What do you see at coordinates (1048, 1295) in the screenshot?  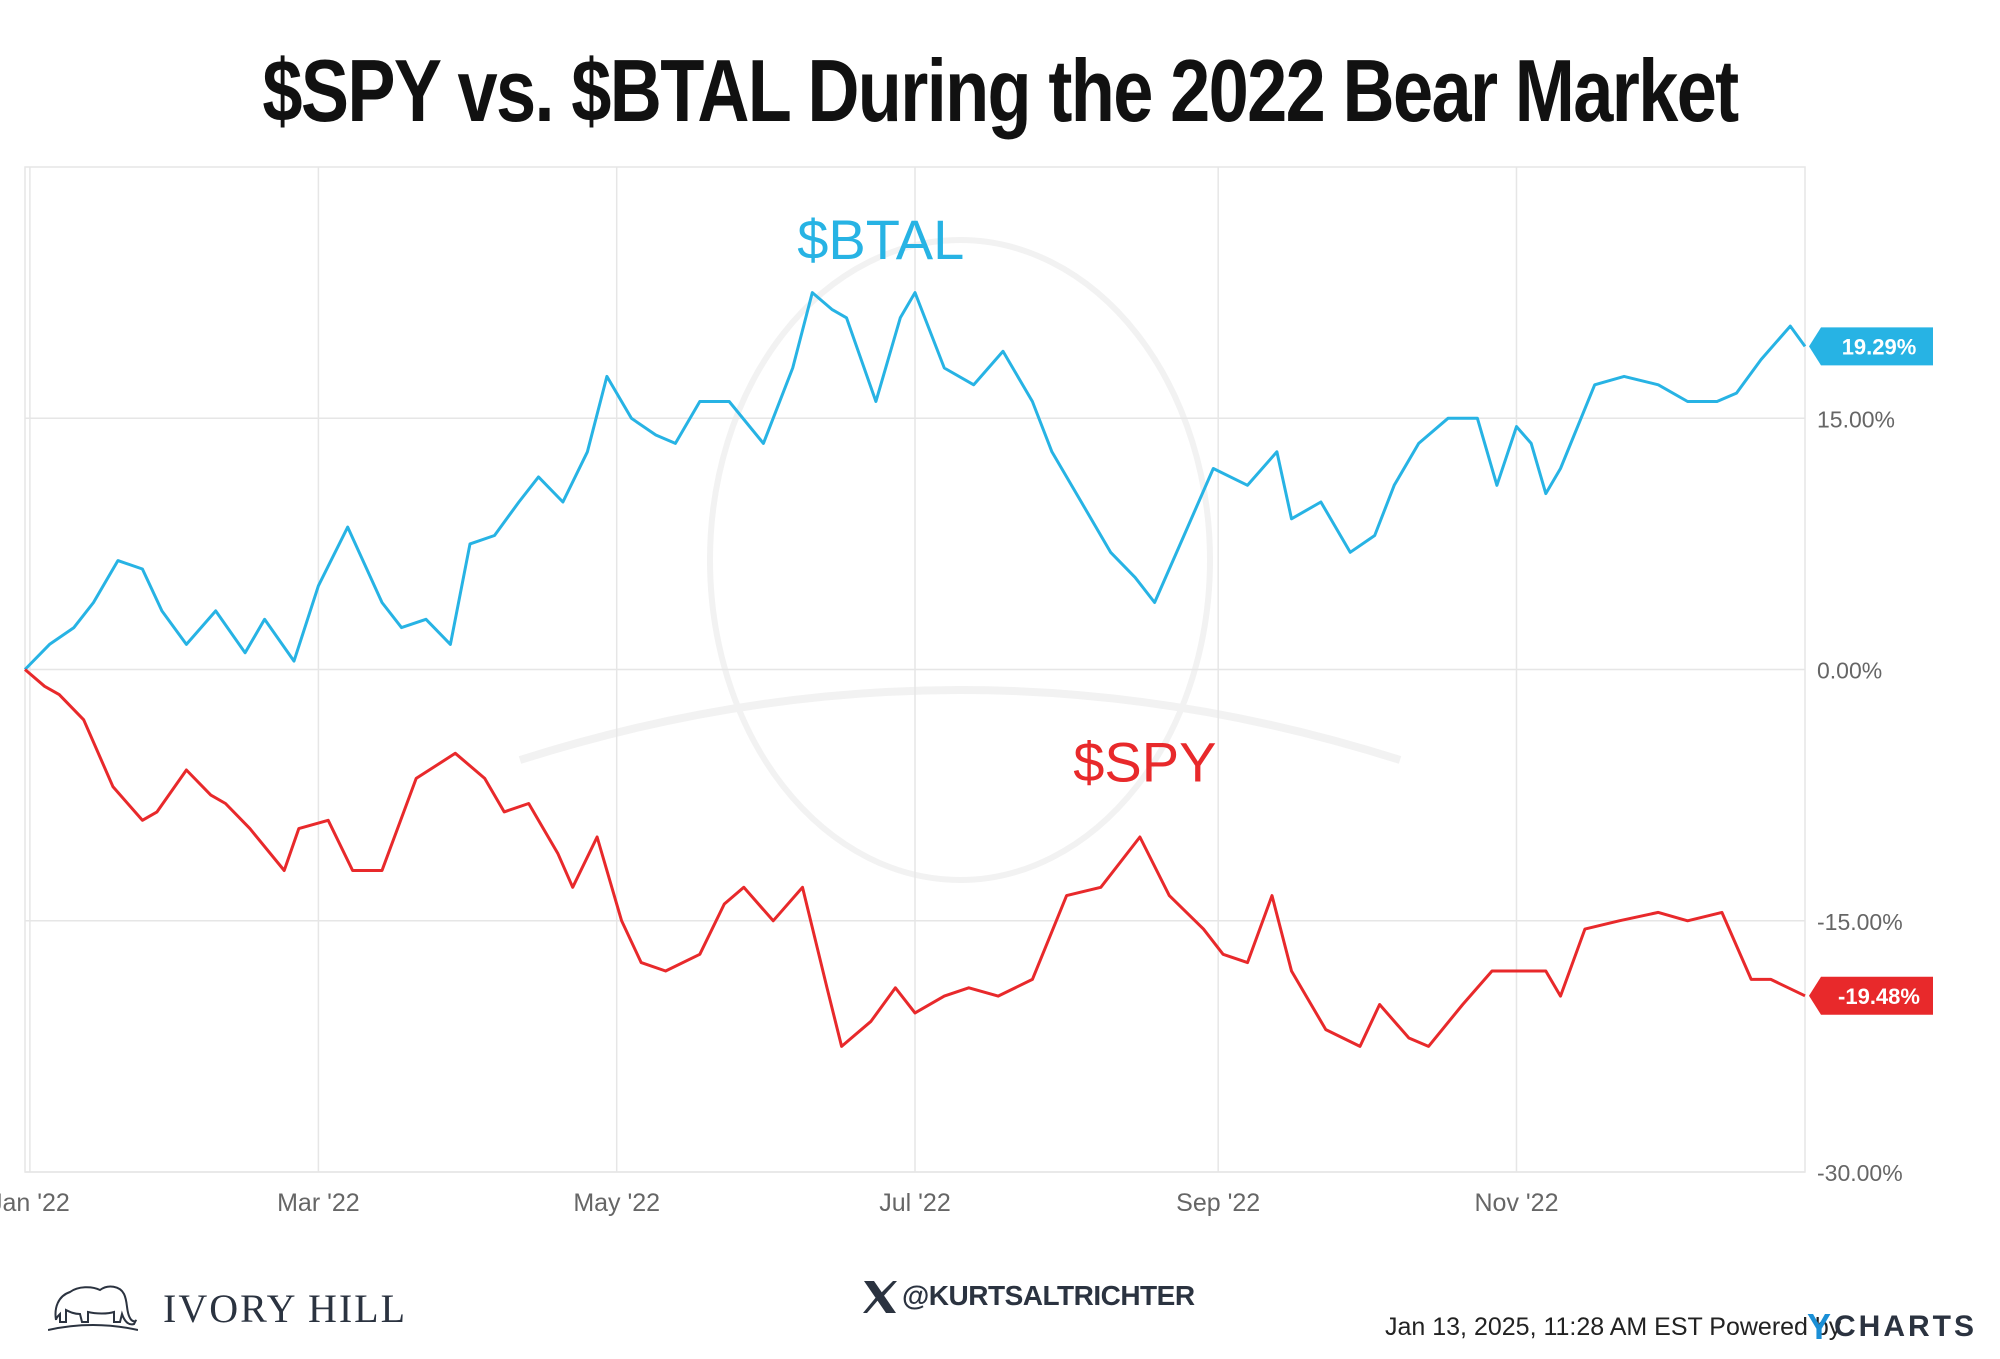 I see `social-handle: @KURTSALTRICHTER` at bounding box center [1048, 1295].